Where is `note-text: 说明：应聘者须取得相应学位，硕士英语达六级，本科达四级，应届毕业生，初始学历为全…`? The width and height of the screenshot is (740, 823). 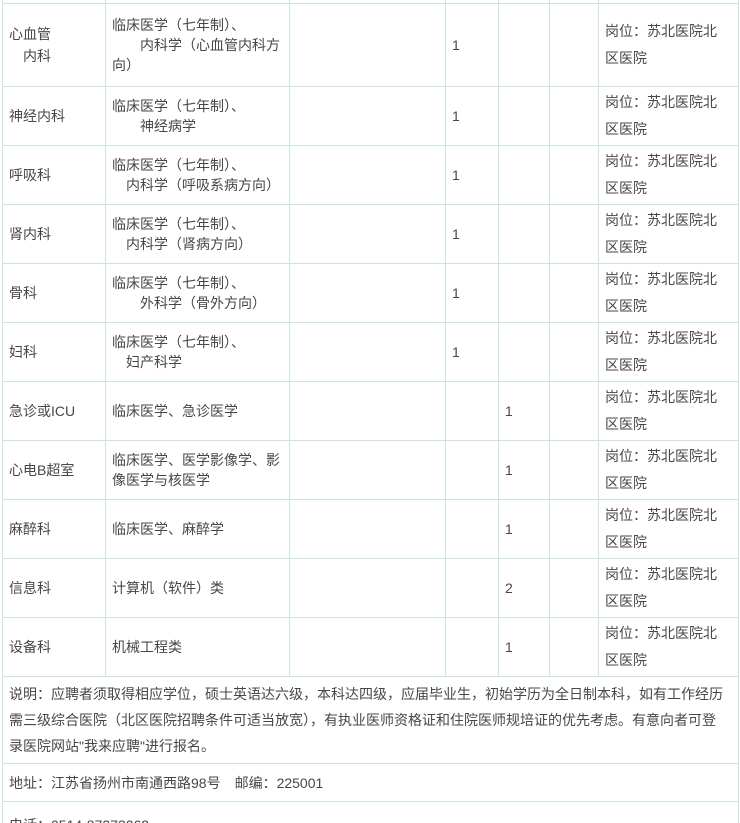
note-text: 说明：应聘者须取得相应学位，硕士英语达六级，本科达四级，应届毕业生，初始学历为全… is located at coordinates (370, 720).